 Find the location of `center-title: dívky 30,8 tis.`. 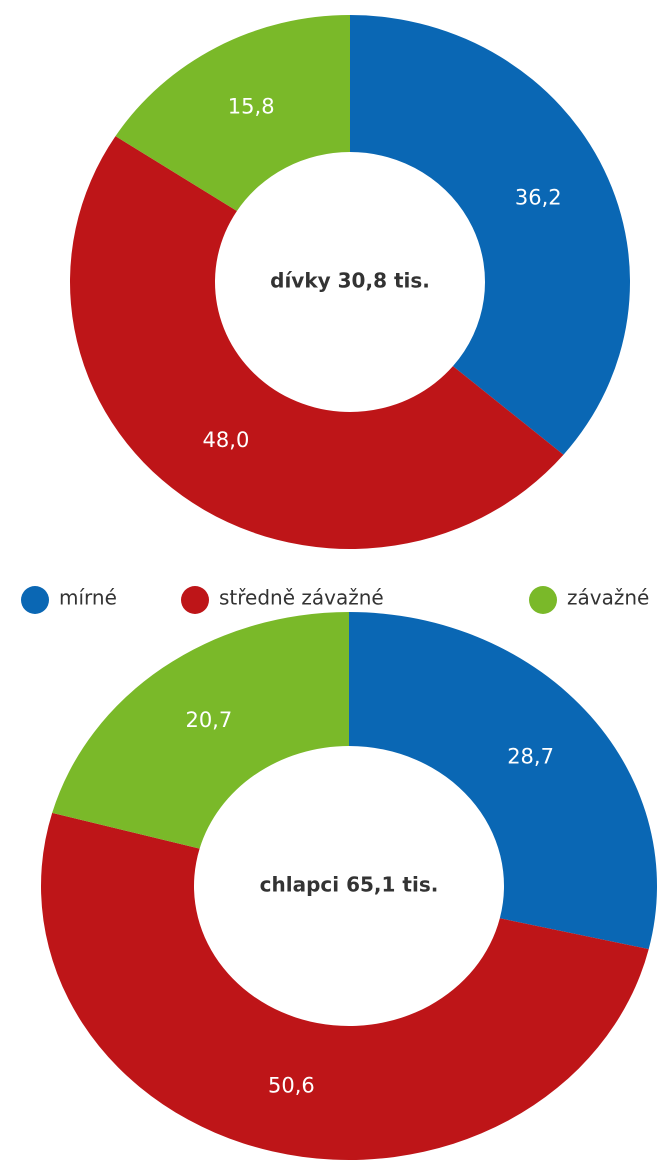

center-title: dívky 30,8 tis. is located at coordinates (350, 281).